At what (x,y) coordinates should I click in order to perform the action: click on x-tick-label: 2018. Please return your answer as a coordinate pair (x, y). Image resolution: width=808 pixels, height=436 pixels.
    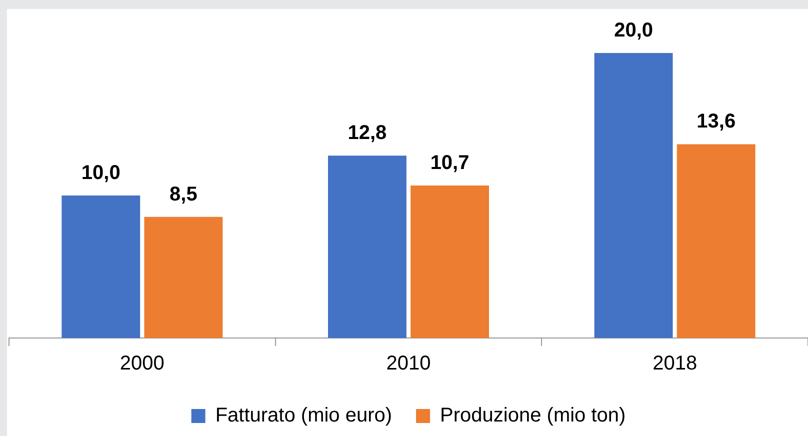
    Looking at the image, I should click on (675, 363).